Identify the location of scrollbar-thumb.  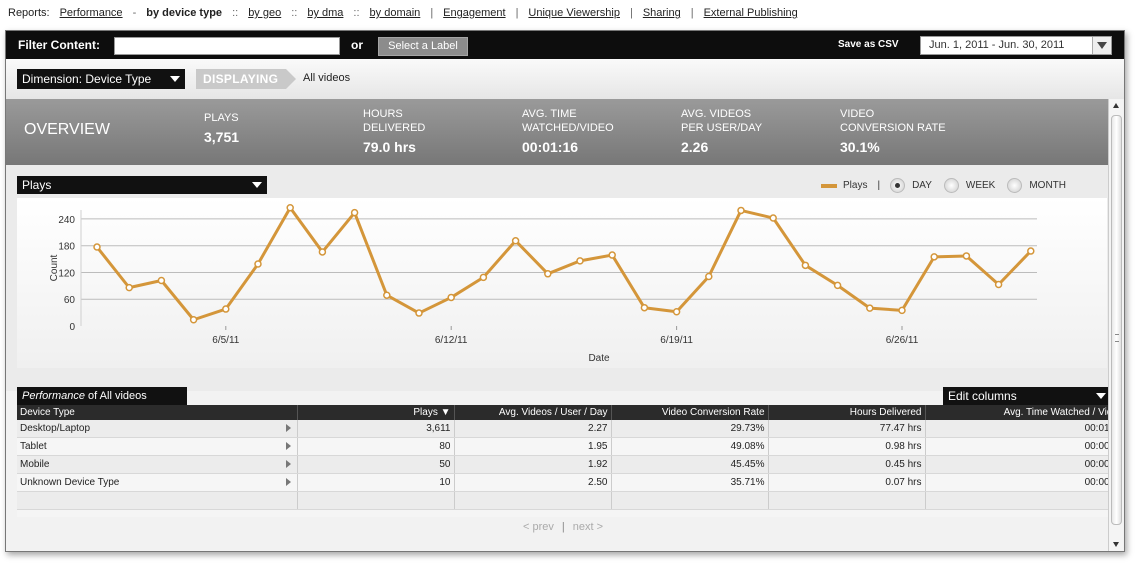
(1116, 320).